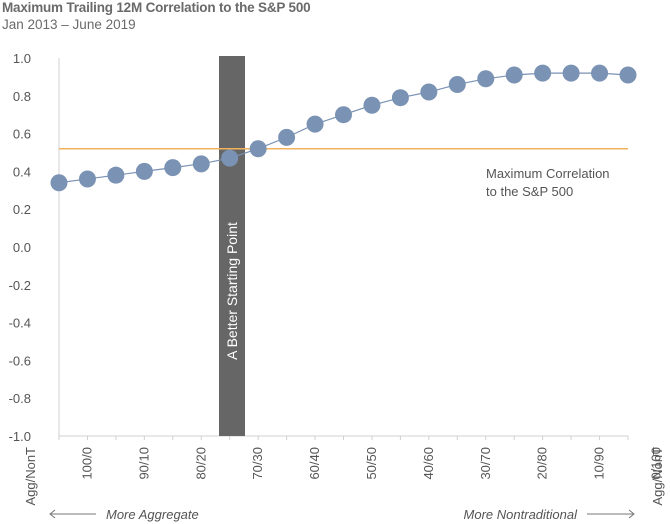 Image resolution: width=670 pixels, height=524 pixels. Describe the element at coordinates (542, 463) in the screenshot. I see `x-tick-label: 20/80` at that location.